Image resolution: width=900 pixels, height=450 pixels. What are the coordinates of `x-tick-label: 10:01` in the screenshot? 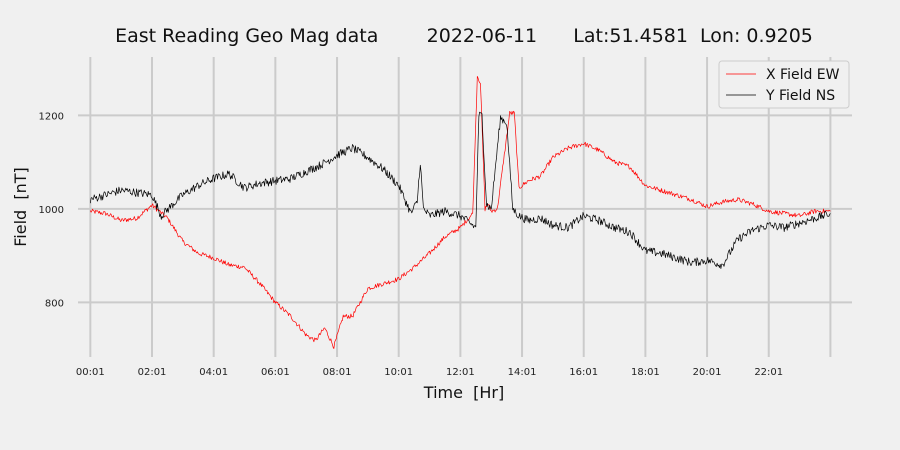 It's located at (398, 372).